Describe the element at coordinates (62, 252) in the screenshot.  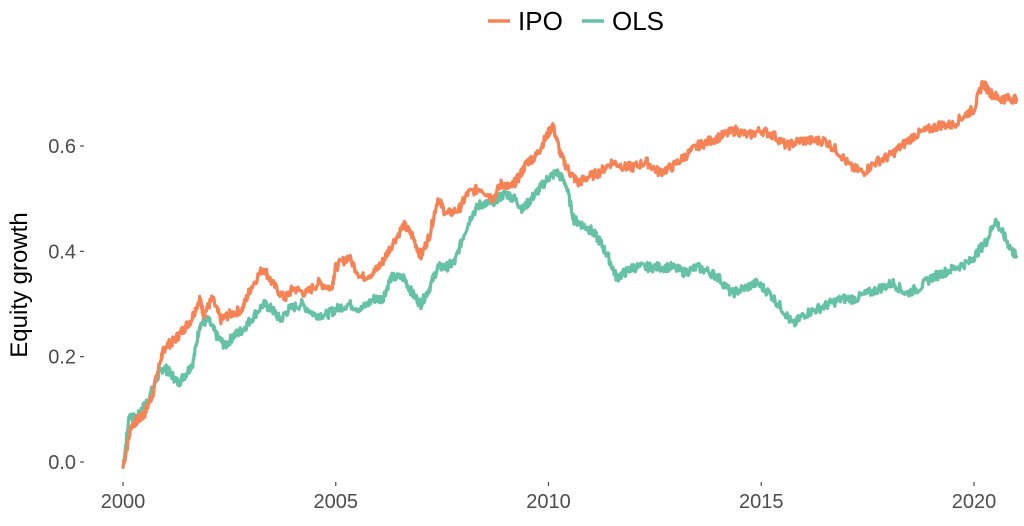
I see `y-tick-label: 0.4` at that location.